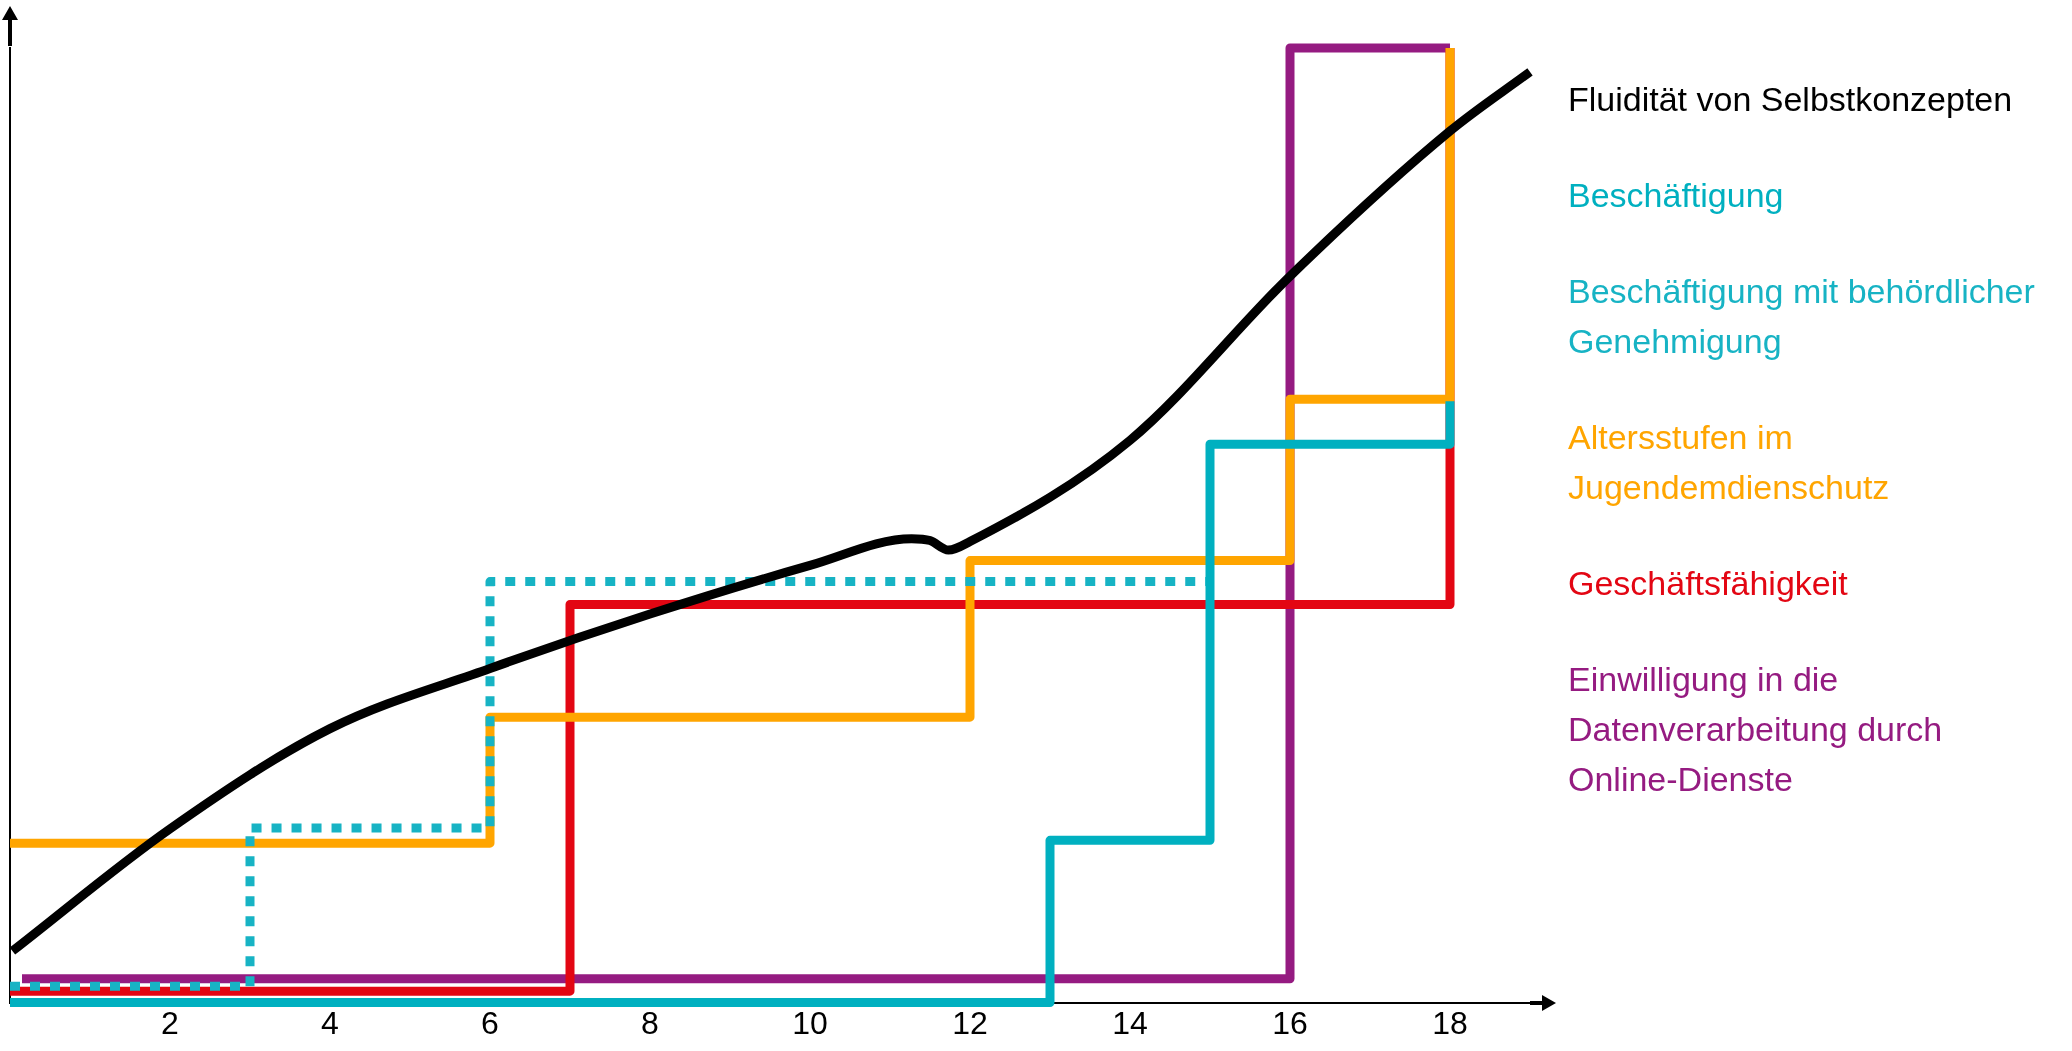  What do you see at coordinates (1729, 462) in the screenshot?
I see `text: Altersstufen im Jugendemdienschutz` at bounding box center [1729, 462].